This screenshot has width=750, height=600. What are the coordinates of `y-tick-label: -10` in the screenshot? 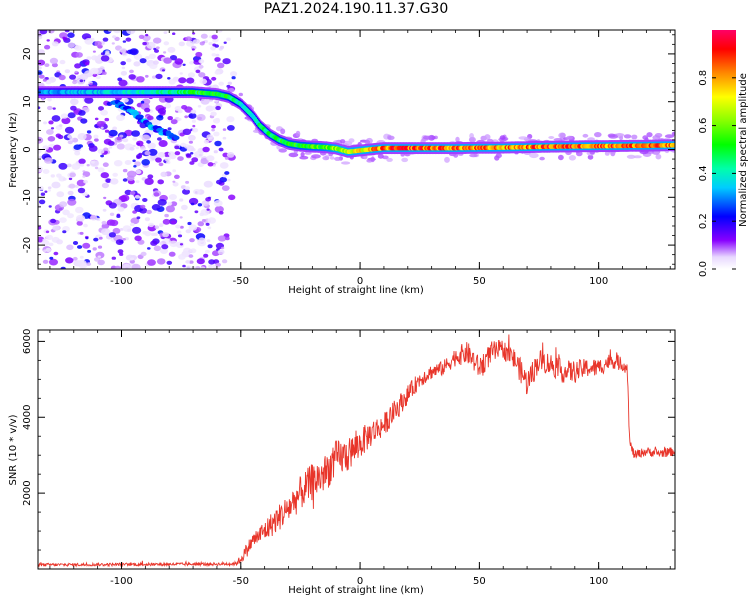 It's located at (27, 197).